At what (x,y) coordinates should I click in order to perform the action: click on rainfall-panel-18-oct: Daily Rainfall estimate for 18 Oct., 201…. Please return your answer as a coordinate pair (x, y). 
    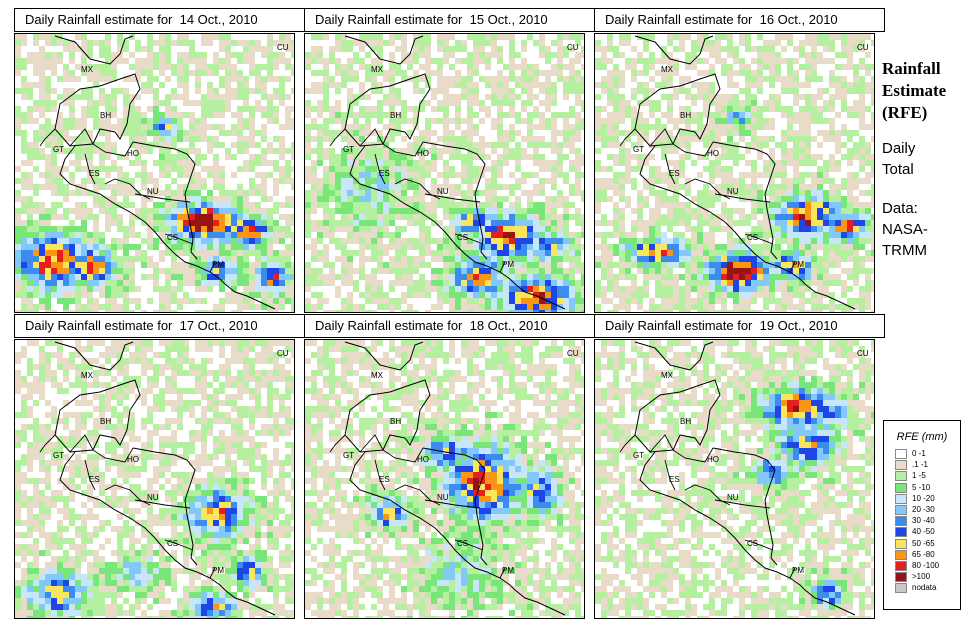
    Looking at the image, I should click on (449, 466).